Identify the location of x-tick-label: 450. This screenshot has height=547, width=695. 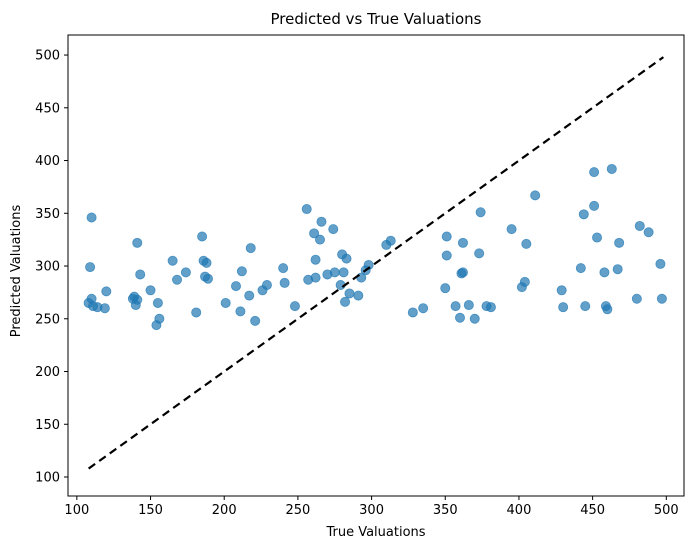
(592, 510).